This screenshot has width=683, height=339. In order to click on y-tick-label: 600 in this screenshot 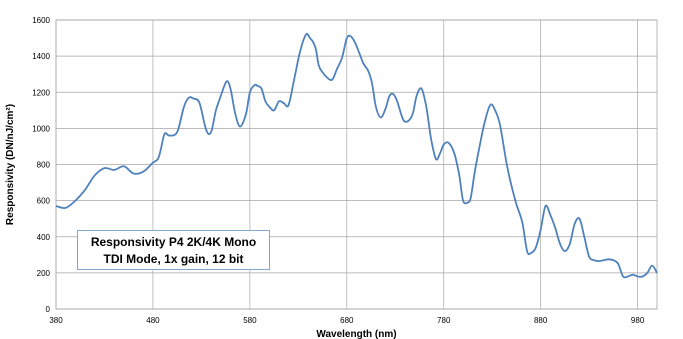, I will do `click(44, 201)`.